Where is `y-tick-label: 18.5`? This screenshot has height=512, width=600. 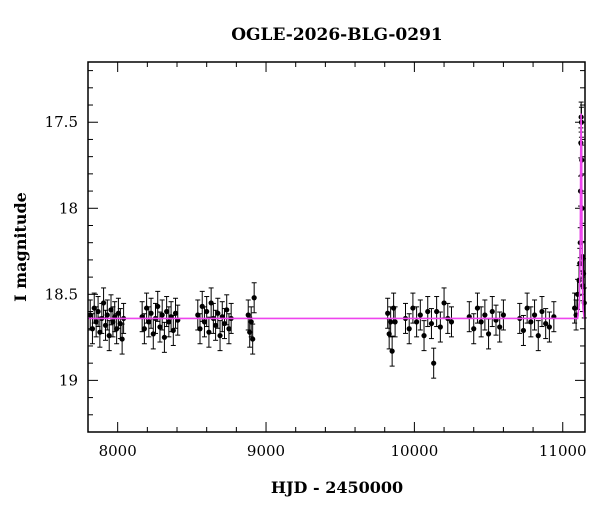
y-tick-label: 18.5 is located at coordinates (61, 294).